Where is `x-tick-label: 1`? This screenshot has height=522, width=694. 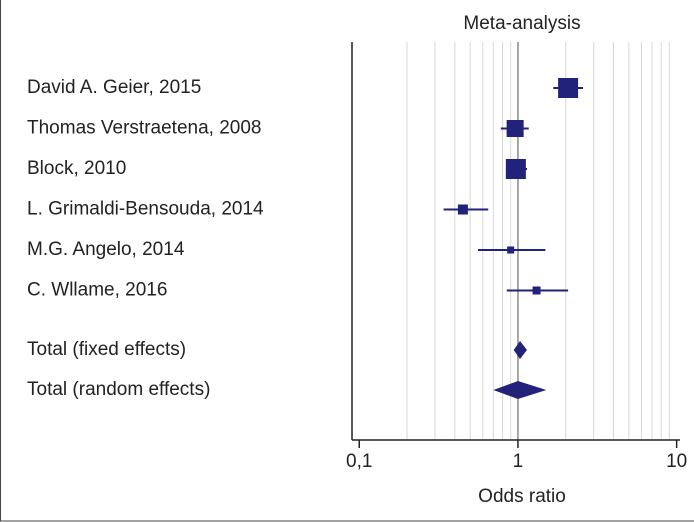 x-tick-label: 1 is located at coordinates (518, 461).